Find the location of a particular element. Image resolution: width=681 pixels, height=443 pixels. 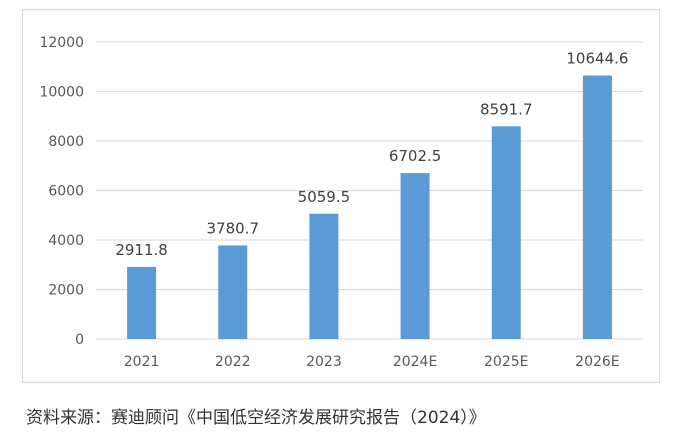

source-note: 资料来源：赛迪顾问《中国低空经济发展研究报告（2024）》 is located at coordinates (256, 418).